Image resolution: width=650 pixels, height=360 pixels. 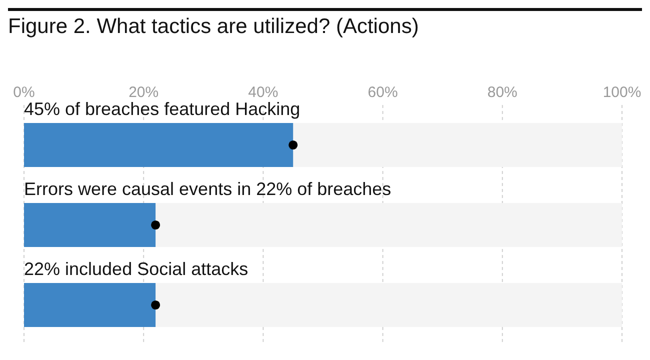 What do you see at coordinates (136, 269) in the screenshot?
I see `y-tick-label: 22% included Social attacks` at bounding box center [136, 269].